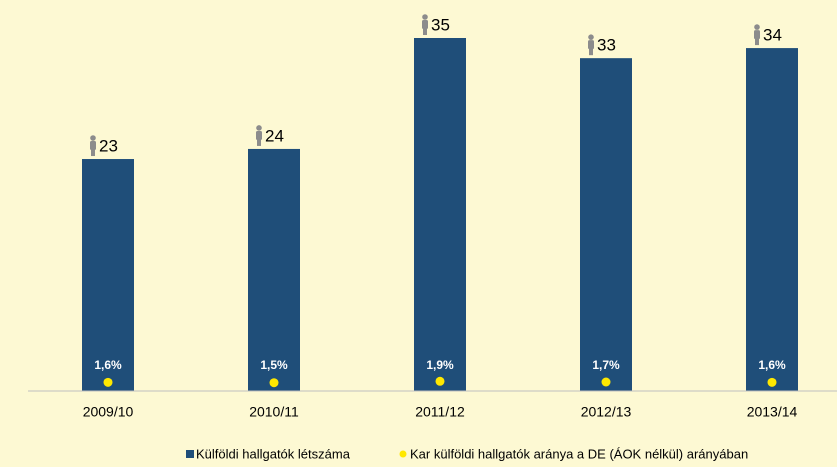  What do you see at coordinates (440, 24) in the screenshot?
I see `value-label: 35` at bounding box center [440, 24].